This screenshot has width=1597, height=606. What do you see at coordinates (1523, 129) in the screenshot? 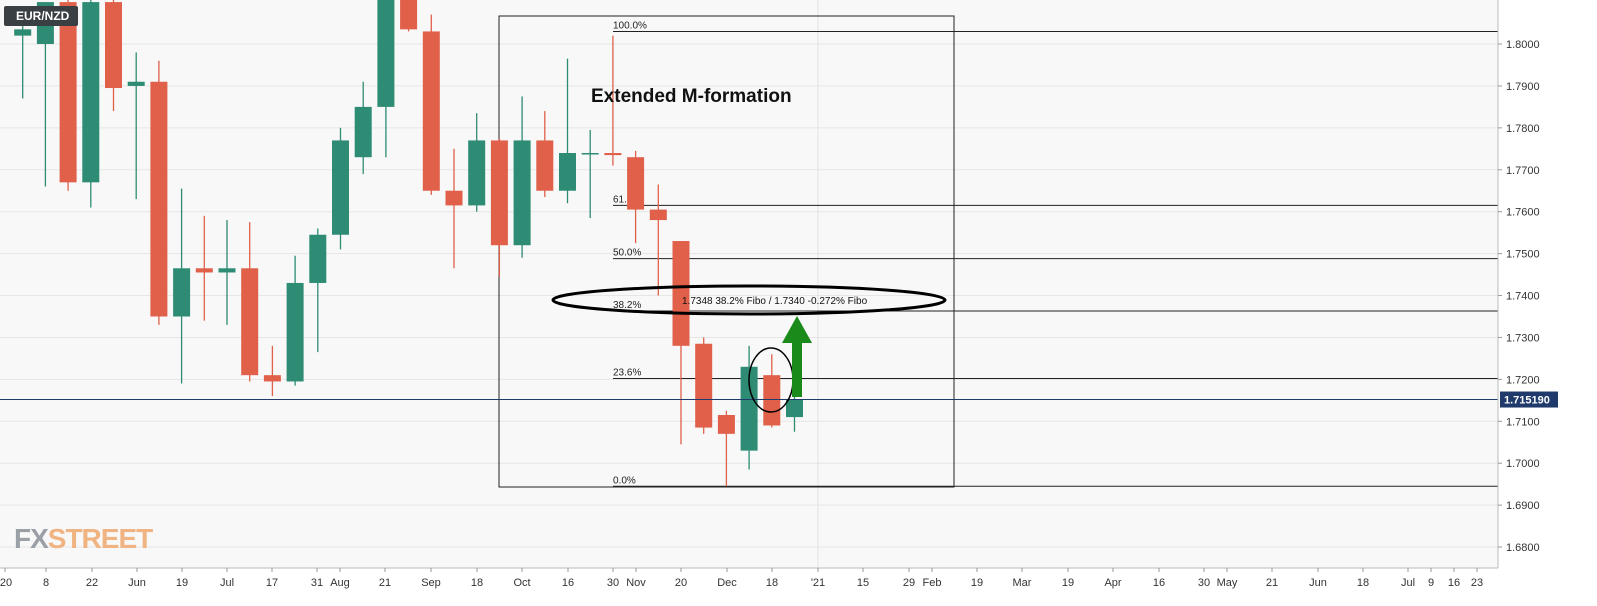
I see `y-tick-label: 1.7800` at bounding box center [1523, 129].